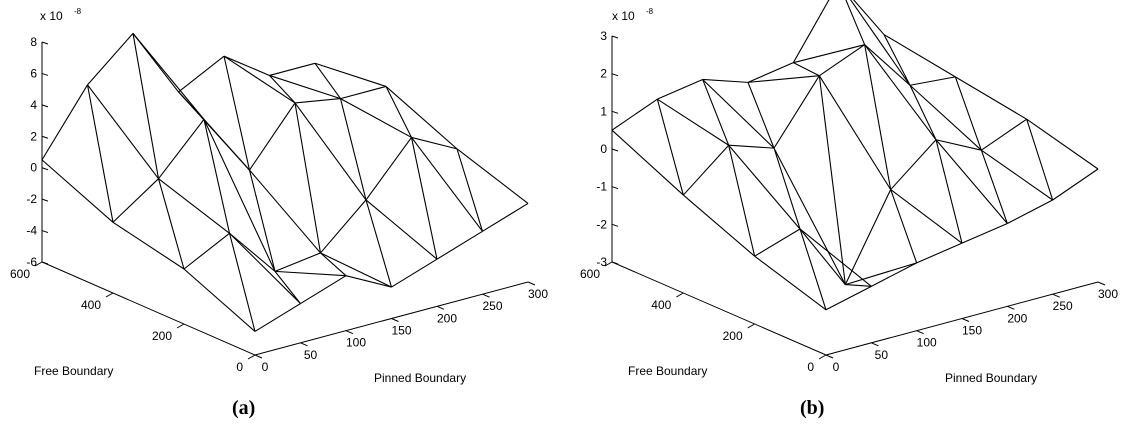 This screenshot has width=1128, height=425. What do you see at coordinates (601, 224) in the screenshot?
I see `z-tick-label: -2` at bounding box center [601, 224].